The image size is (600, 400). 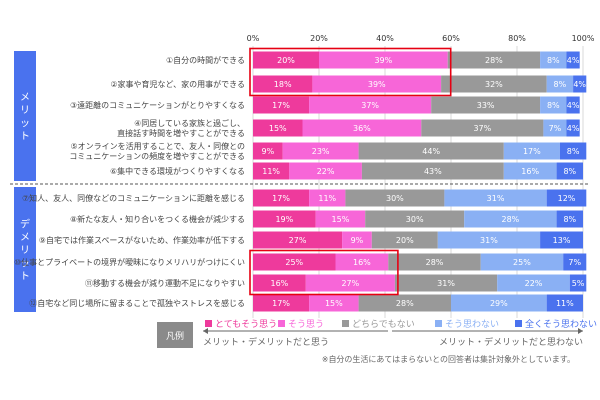 I want to click on bar-value-label: 13%, so click(x=562, y=240).